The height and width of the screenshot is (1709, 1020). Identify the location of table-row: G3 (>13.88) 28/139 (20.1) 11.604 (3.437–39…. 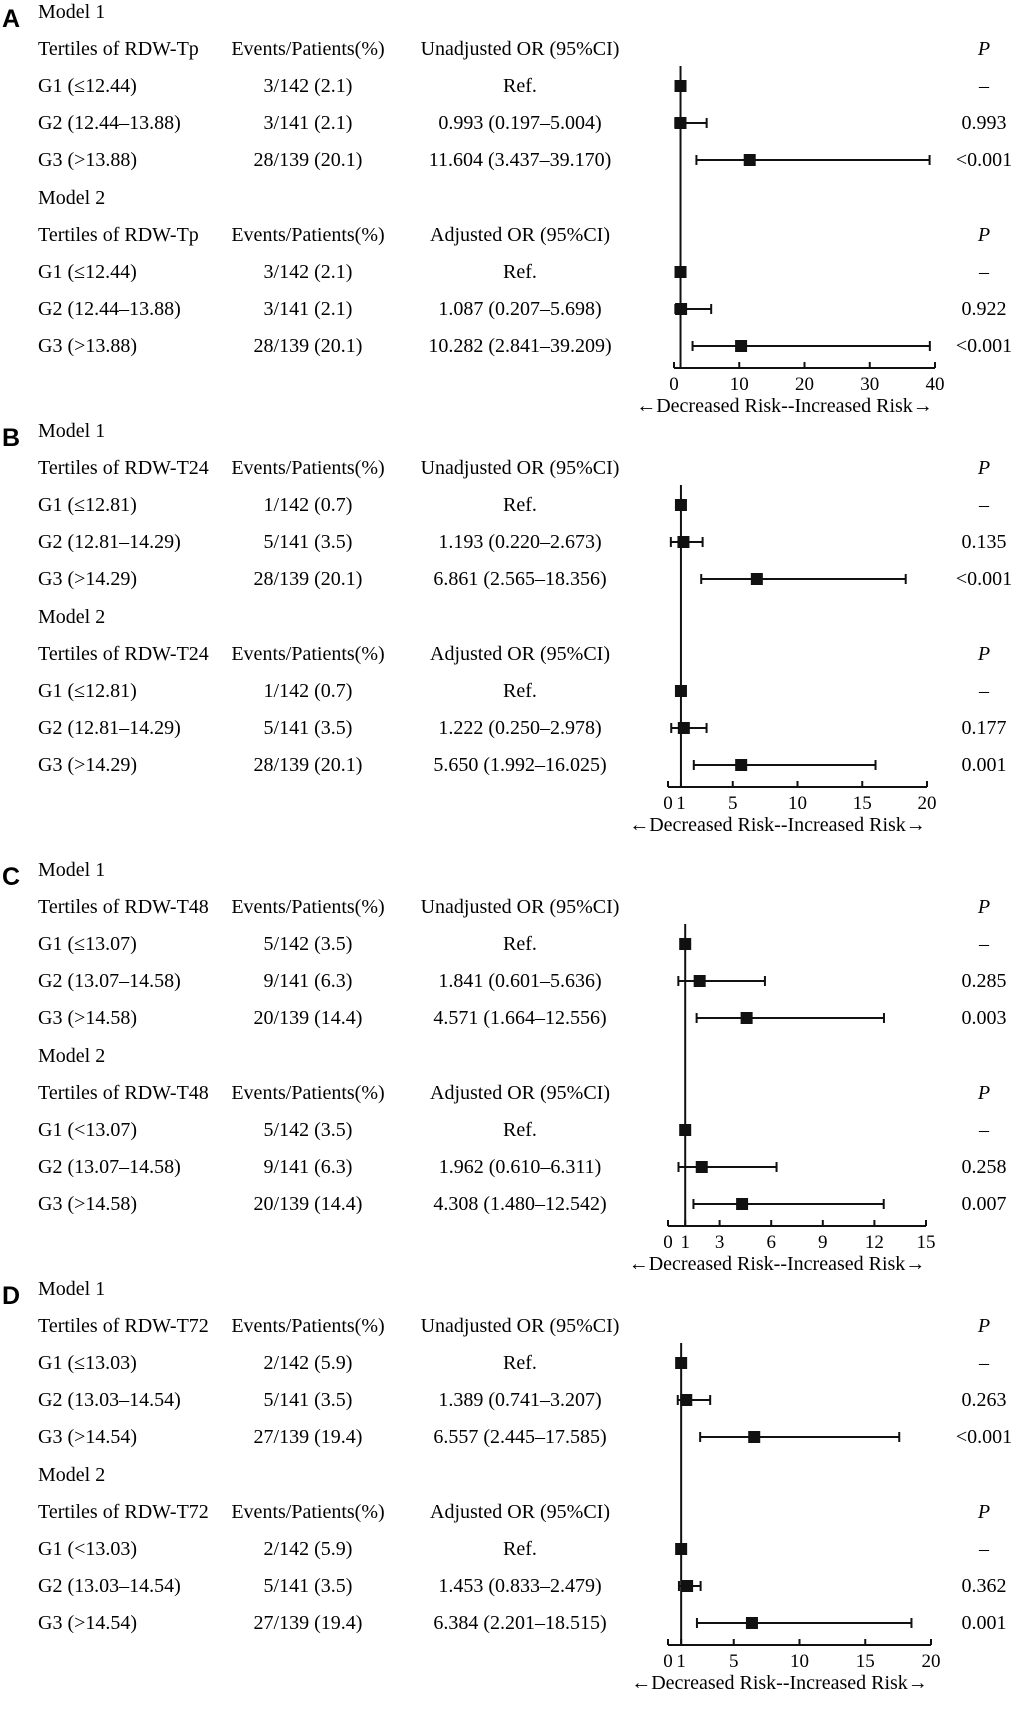
(525, 160).